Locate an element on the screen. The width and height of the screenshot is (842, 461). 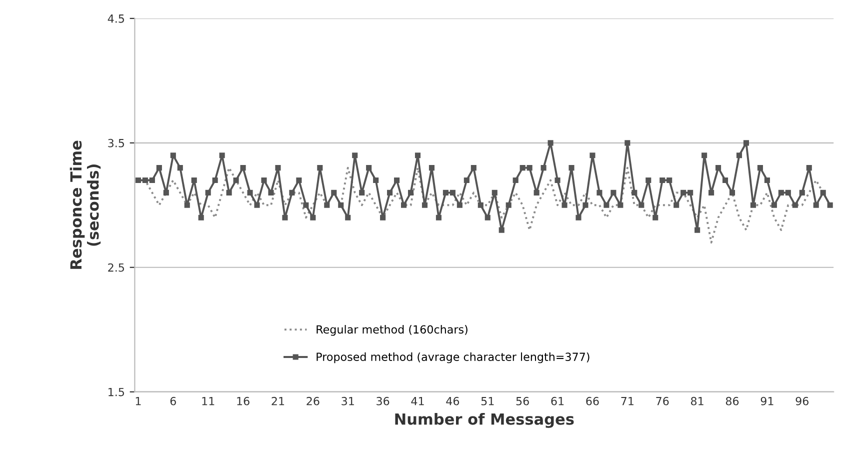
y-tick-label: 3.5 is located at coordinates (116, 143).